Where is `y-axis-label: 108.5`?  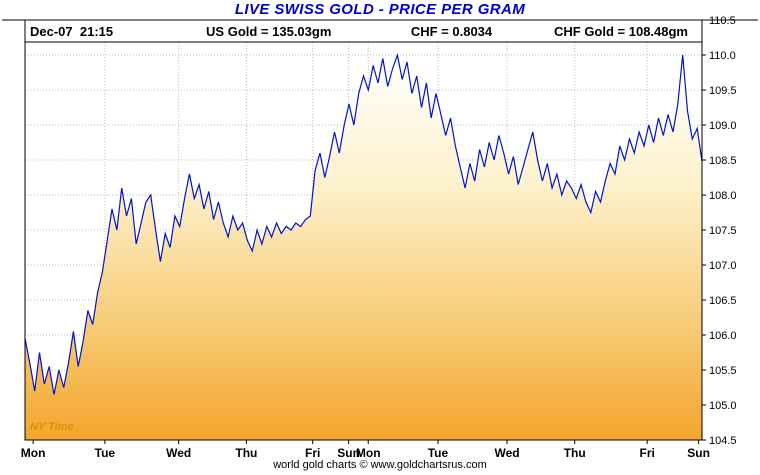 y-axis-label: 108.5 is located at coordinates (723, 161).